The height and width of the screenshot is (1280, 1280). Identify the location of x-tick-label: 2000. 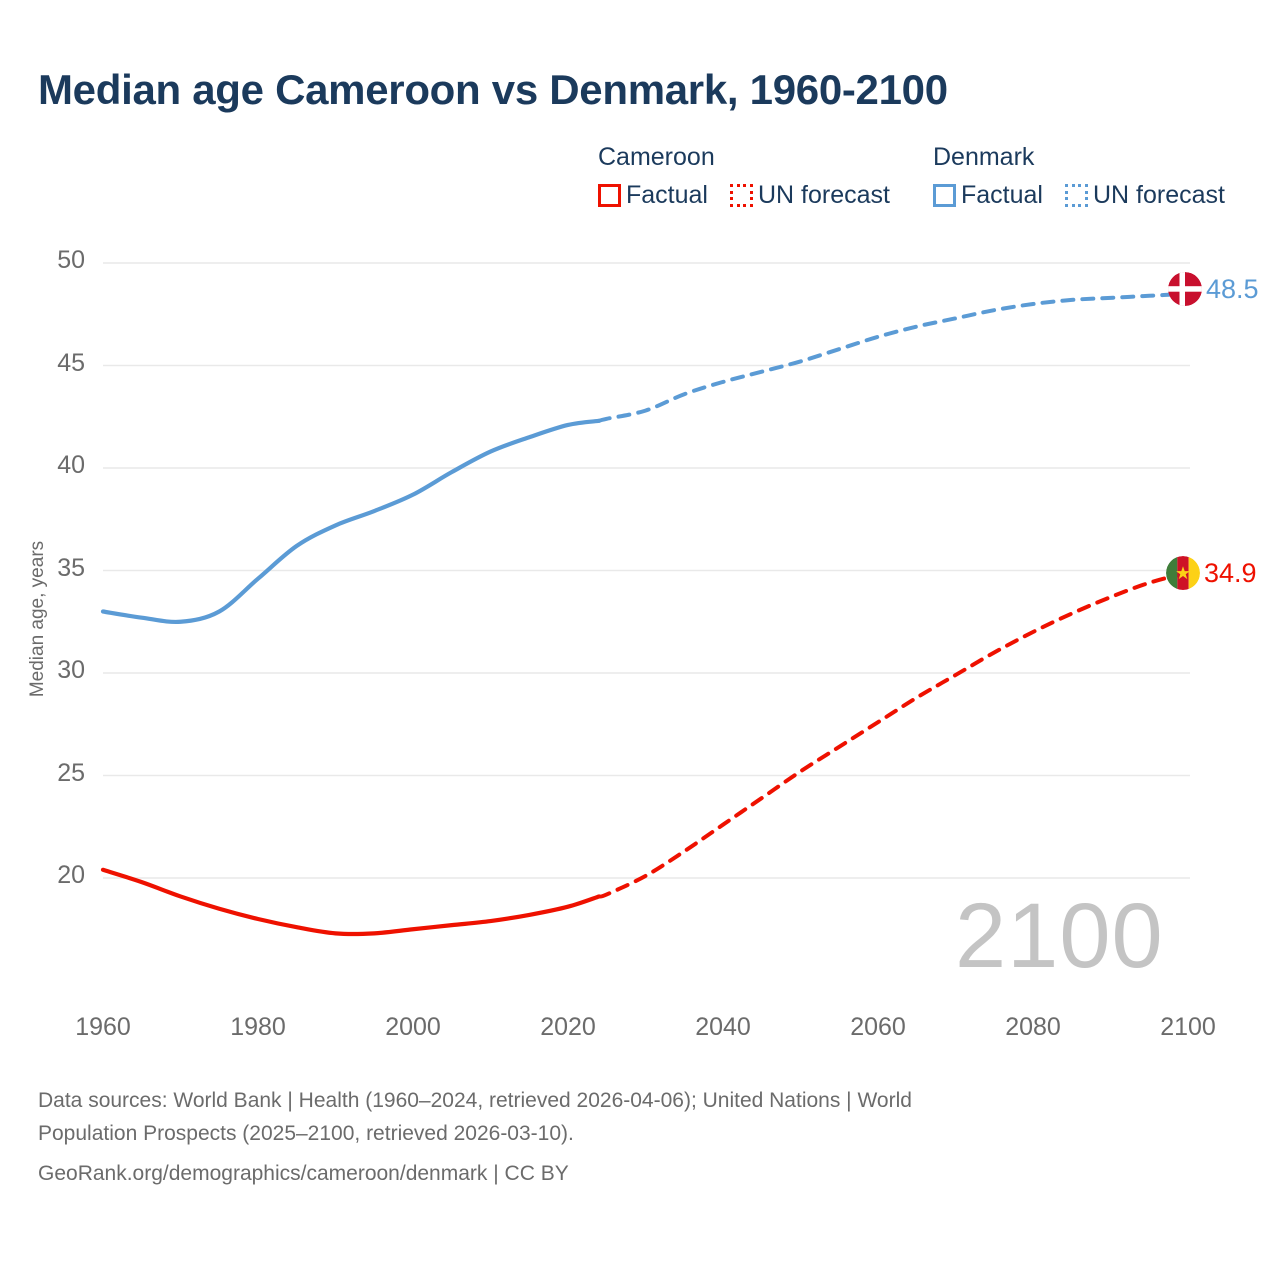
(413, 1027).